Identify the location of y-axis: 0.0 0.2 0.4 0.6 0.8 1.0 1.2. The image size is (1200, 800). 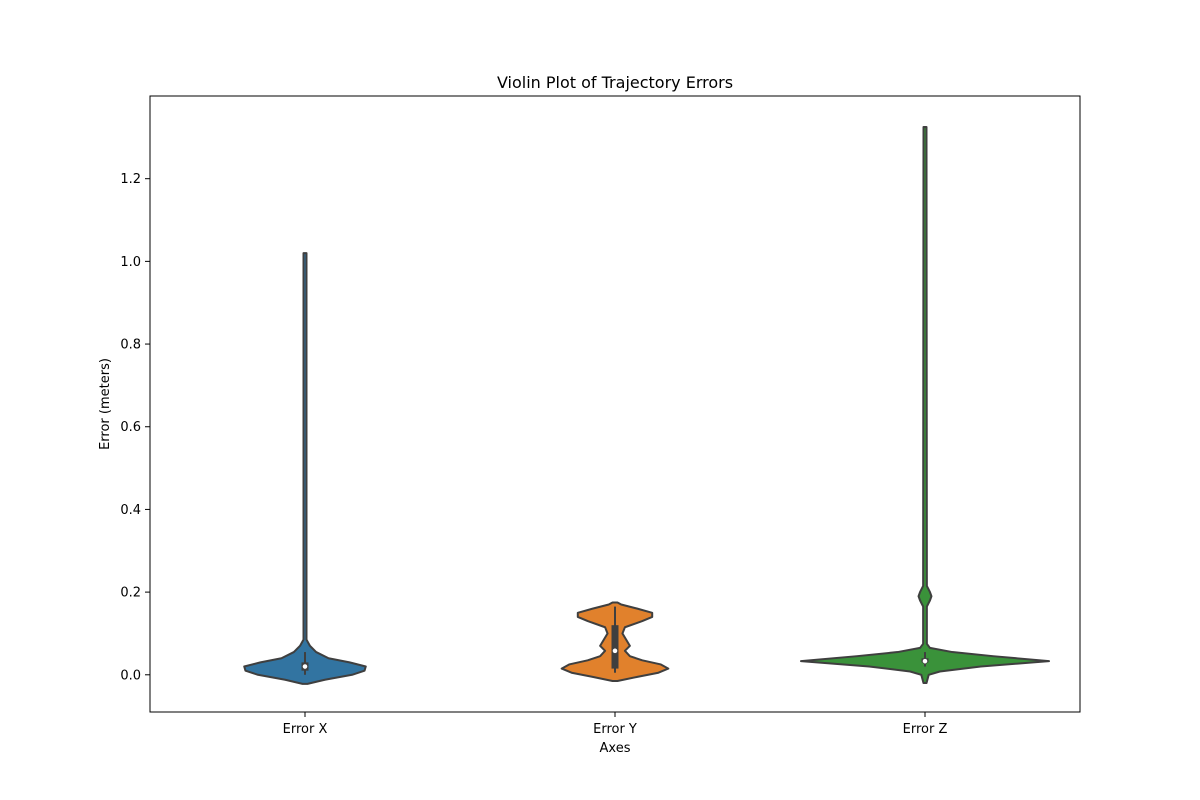
(135, 427).